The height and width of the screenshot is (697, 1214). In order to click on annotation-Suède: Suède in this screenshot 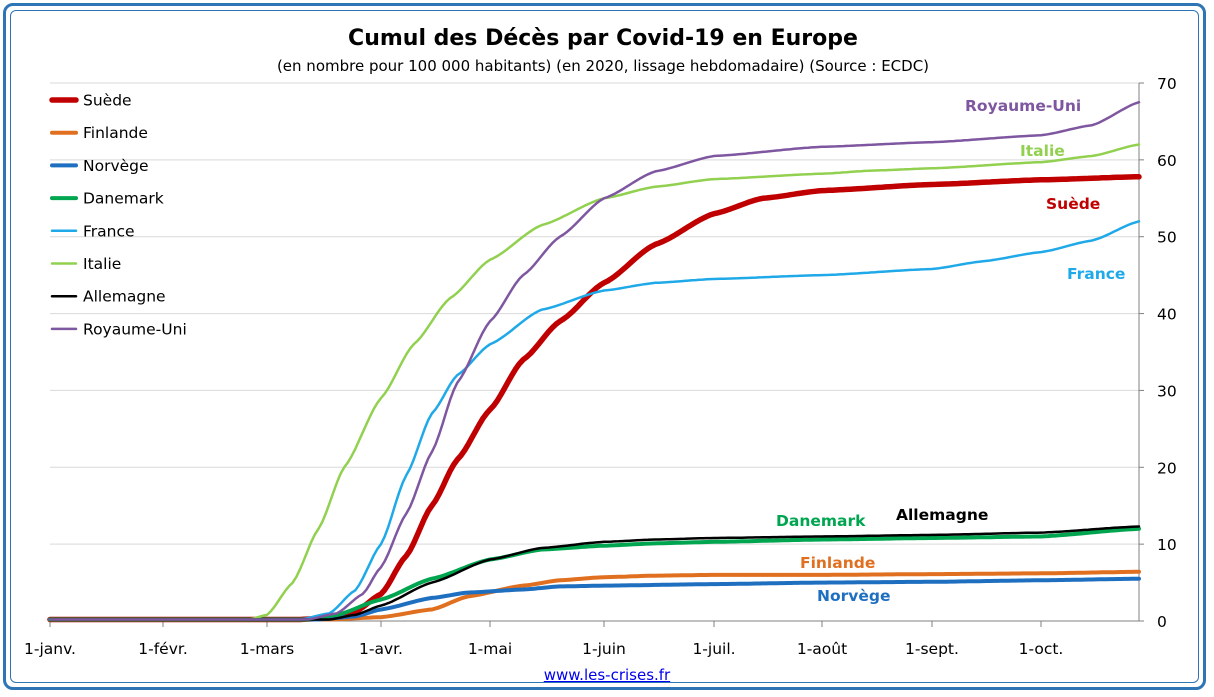, I will do `click(1073, 204)`.